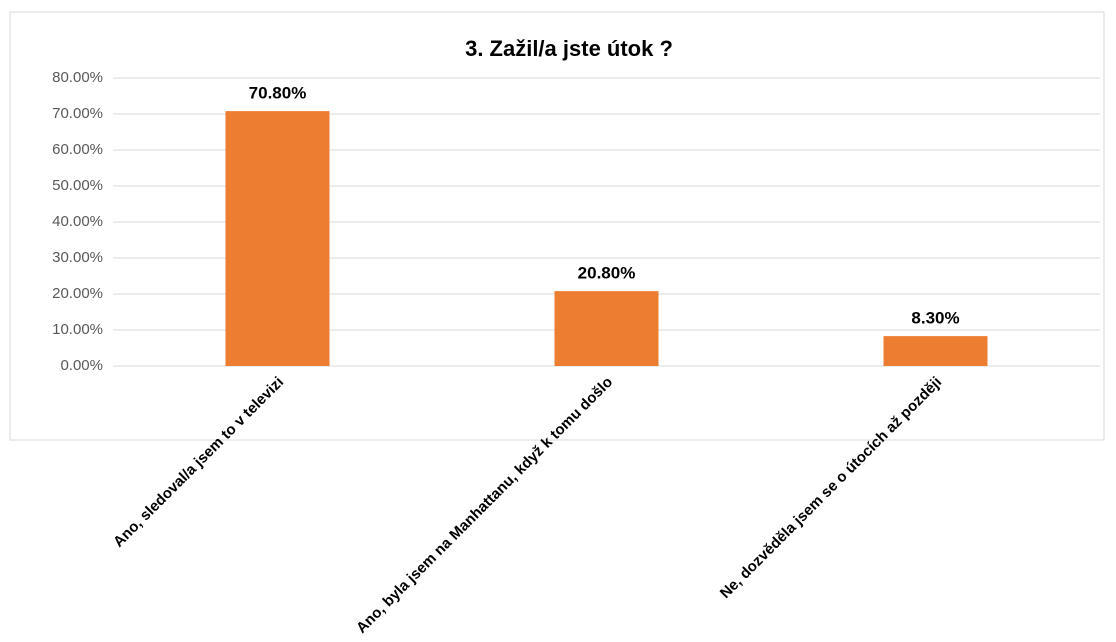  I want to click on data-label: 8.30%, so click(935, 318).